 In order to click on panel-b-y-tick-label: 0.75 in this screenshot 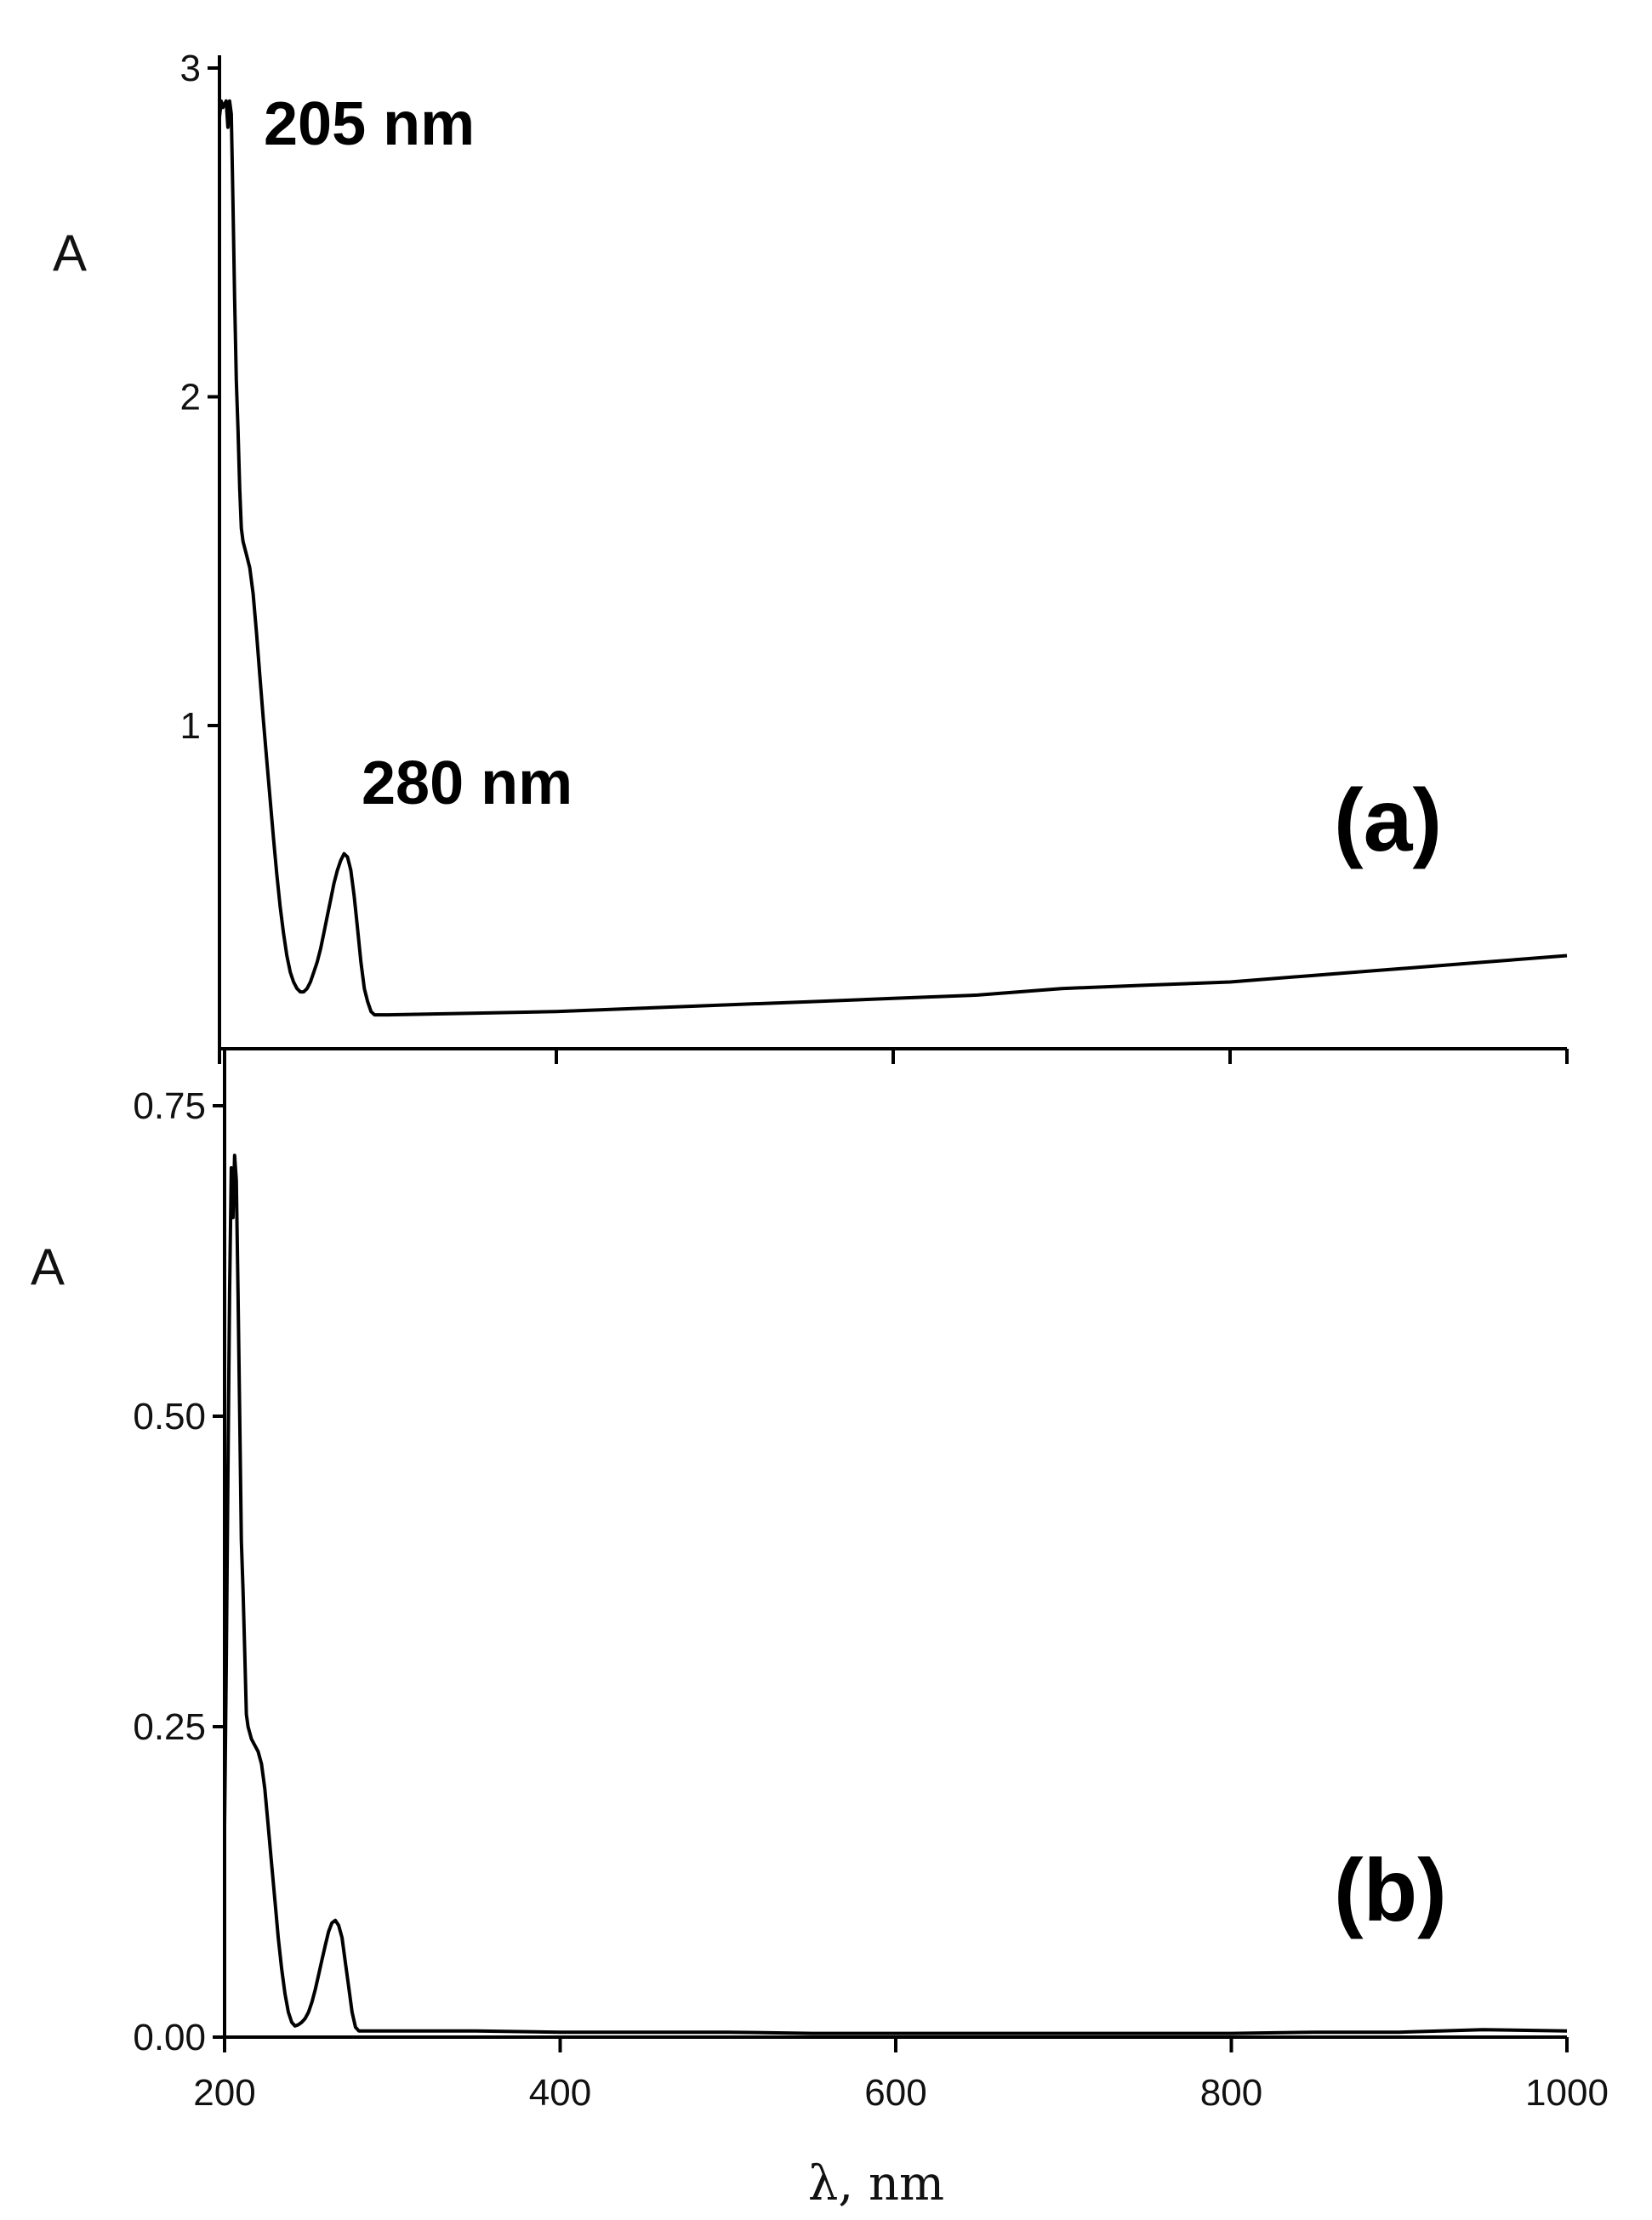, I will do `click(169, 1106)`.